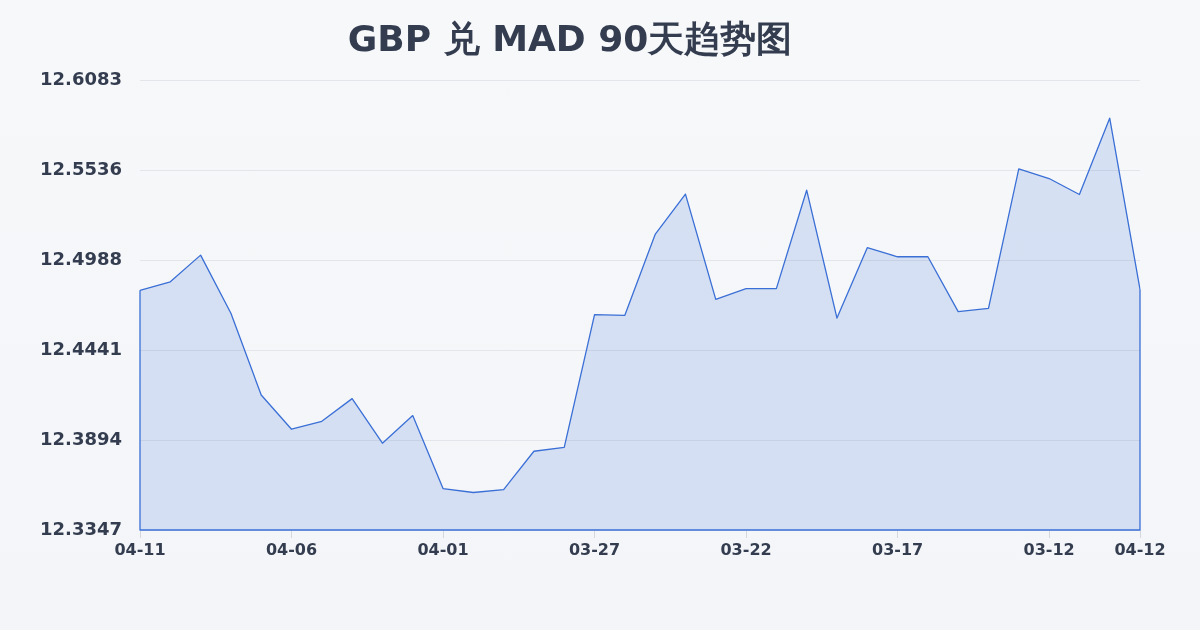  I want to click on x-tick-label: 03-12, so click(1049, 549).